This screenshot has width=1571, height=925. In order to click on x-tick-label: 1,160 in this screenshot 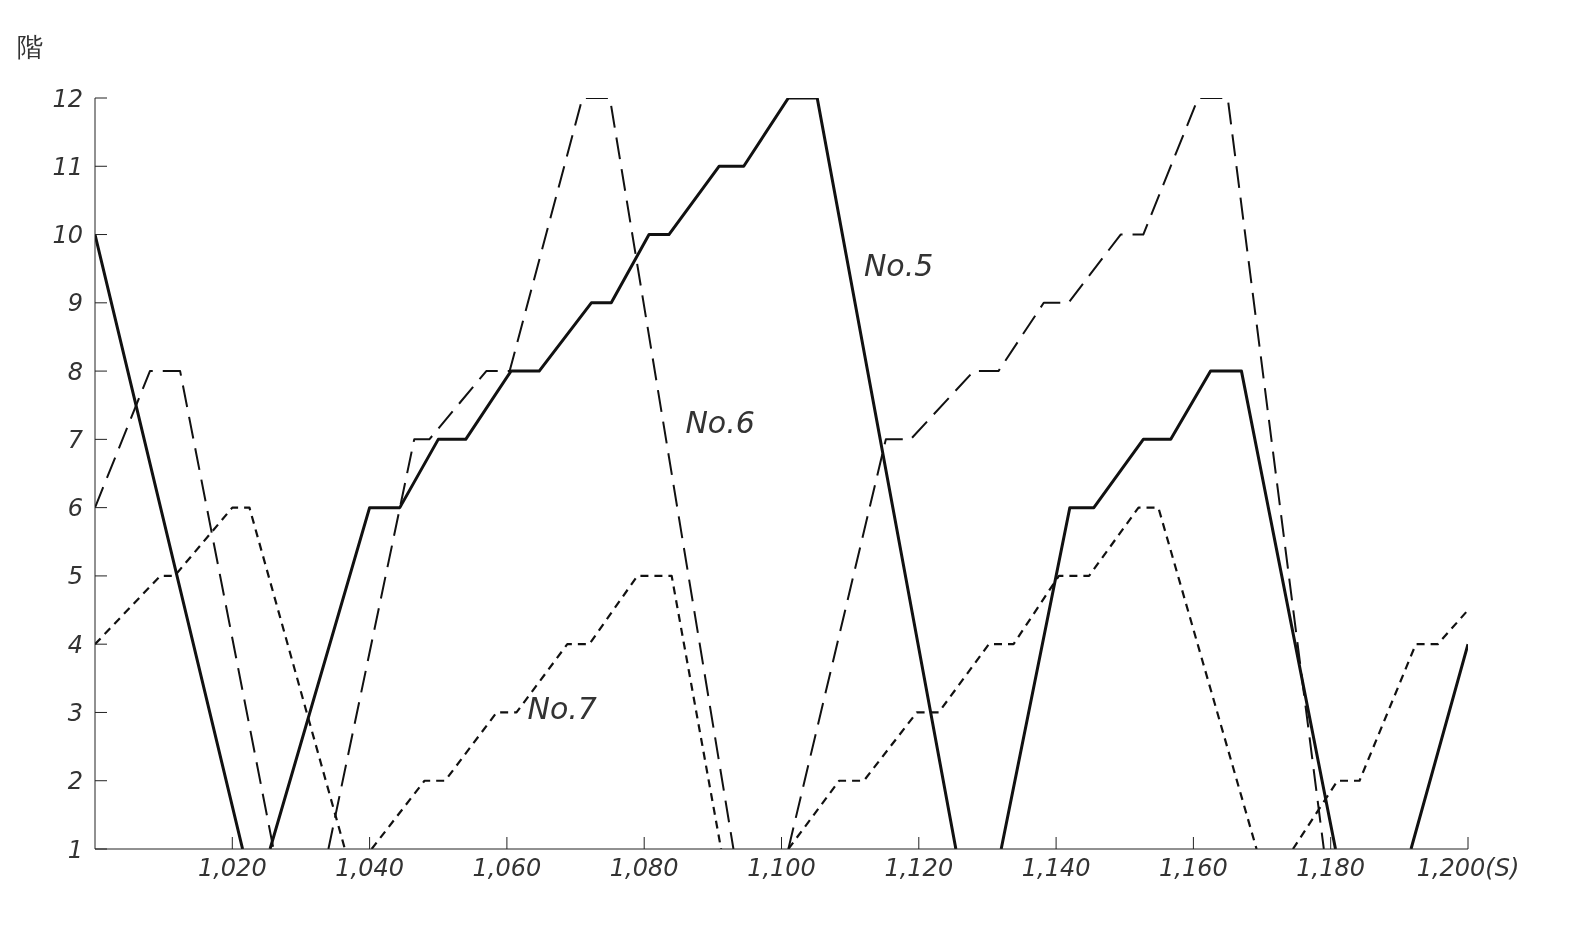, I will do `click(1193, 868)`.